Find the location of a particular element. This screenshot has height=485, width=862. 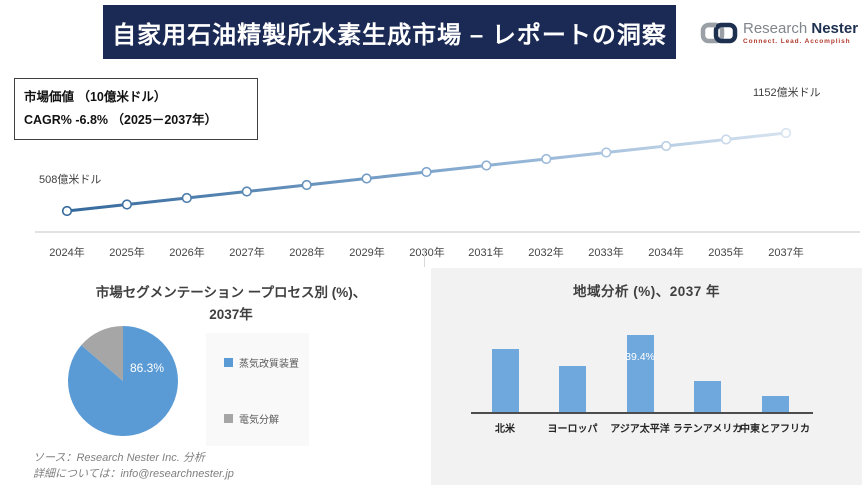

legend-item-2: 電気分解 is located at coordinates (251, 418).